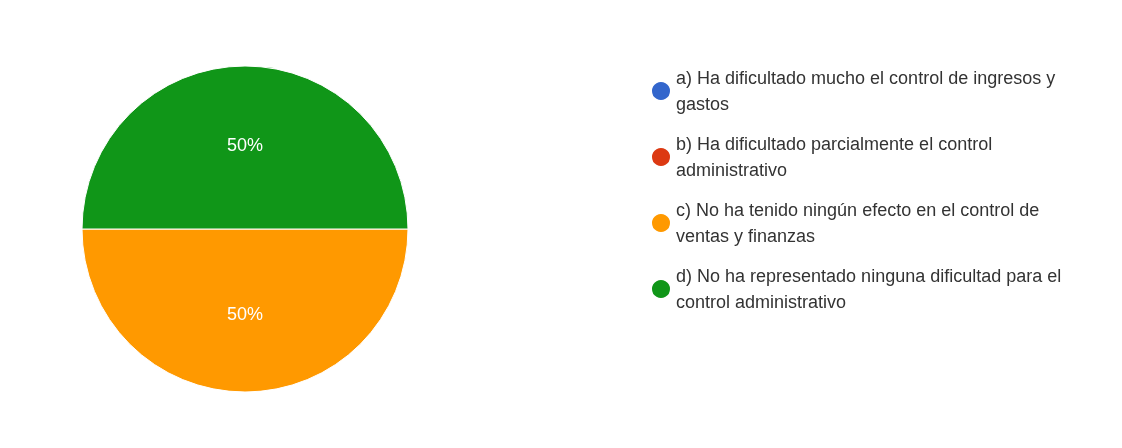  Describe the element at coordinates (868, 91) in the screenshot. I see `legend-label: a) Ha dificultado mucho el control de ingresos y gastos` at that location.